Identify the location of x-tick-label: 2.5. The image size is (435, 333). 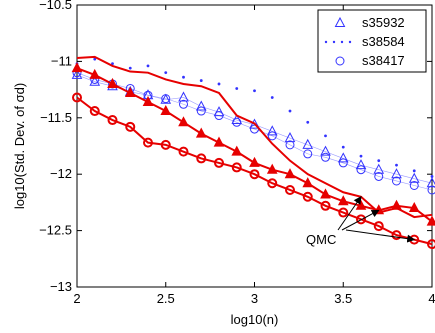
(166, 298).